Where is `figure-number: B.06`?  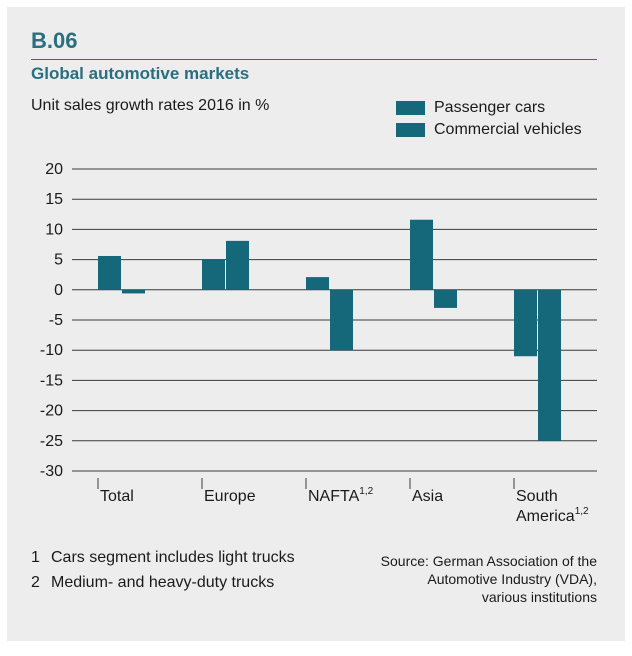 figure-number: B.06 is located at coordinates (54, 40).